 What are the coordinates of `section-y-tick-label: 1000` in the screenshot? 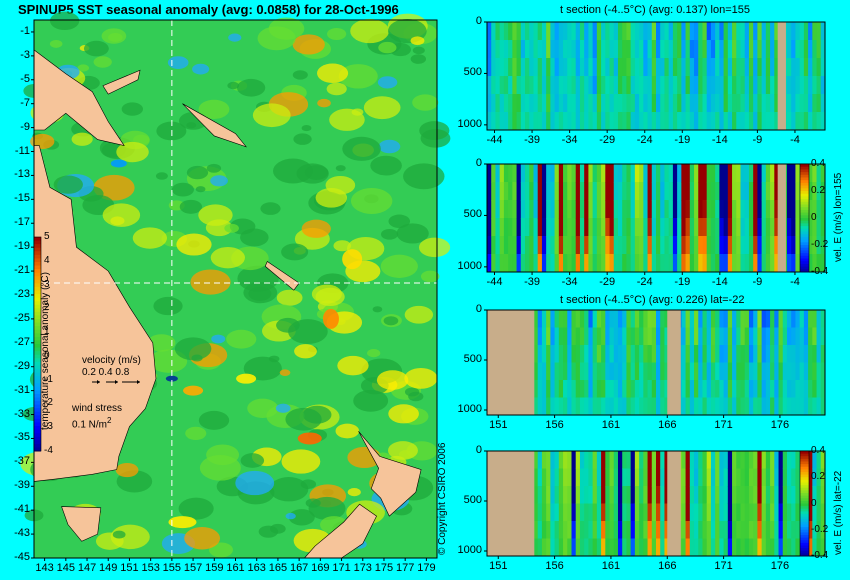 It's located at (469, 123).